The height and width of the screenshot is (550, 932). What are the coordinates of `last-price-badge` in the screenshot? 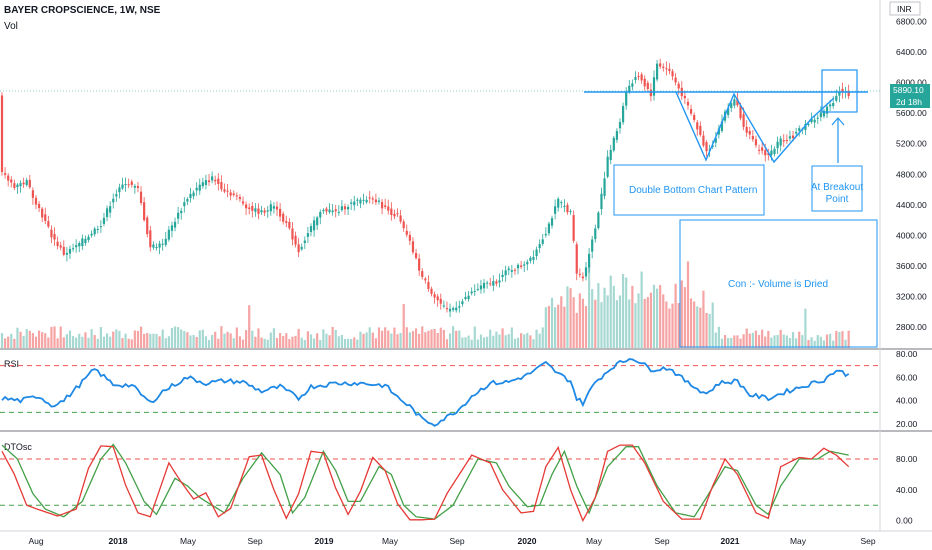 It's located at (910, 90).